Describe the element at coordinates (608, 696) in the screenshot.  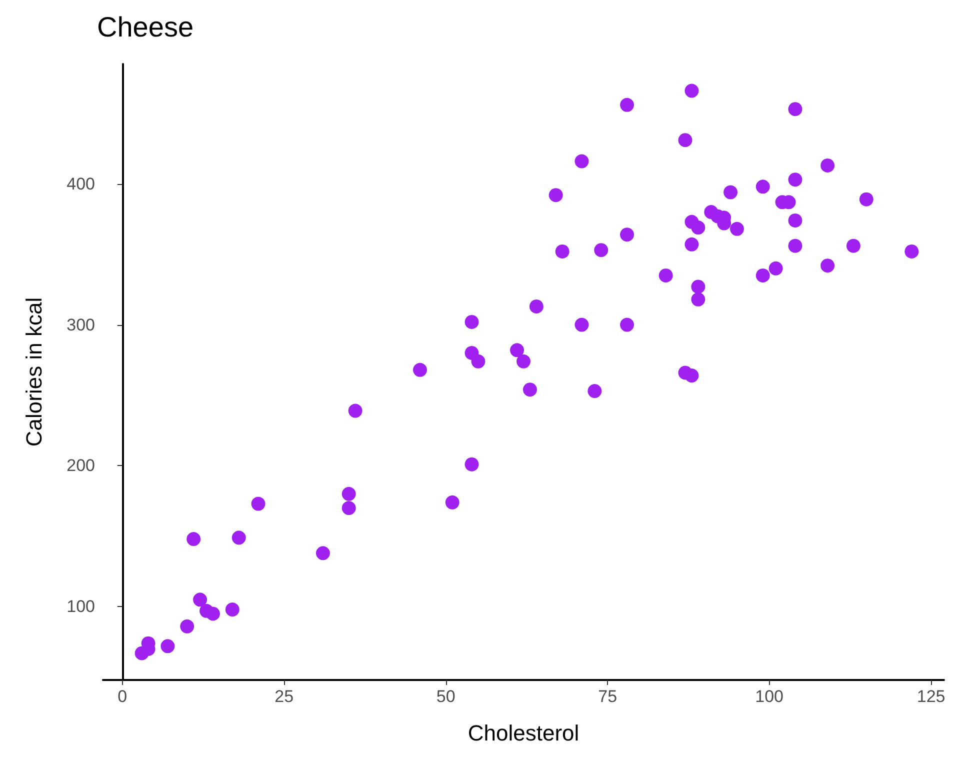
I see `x-tick-label: 75` at that location.